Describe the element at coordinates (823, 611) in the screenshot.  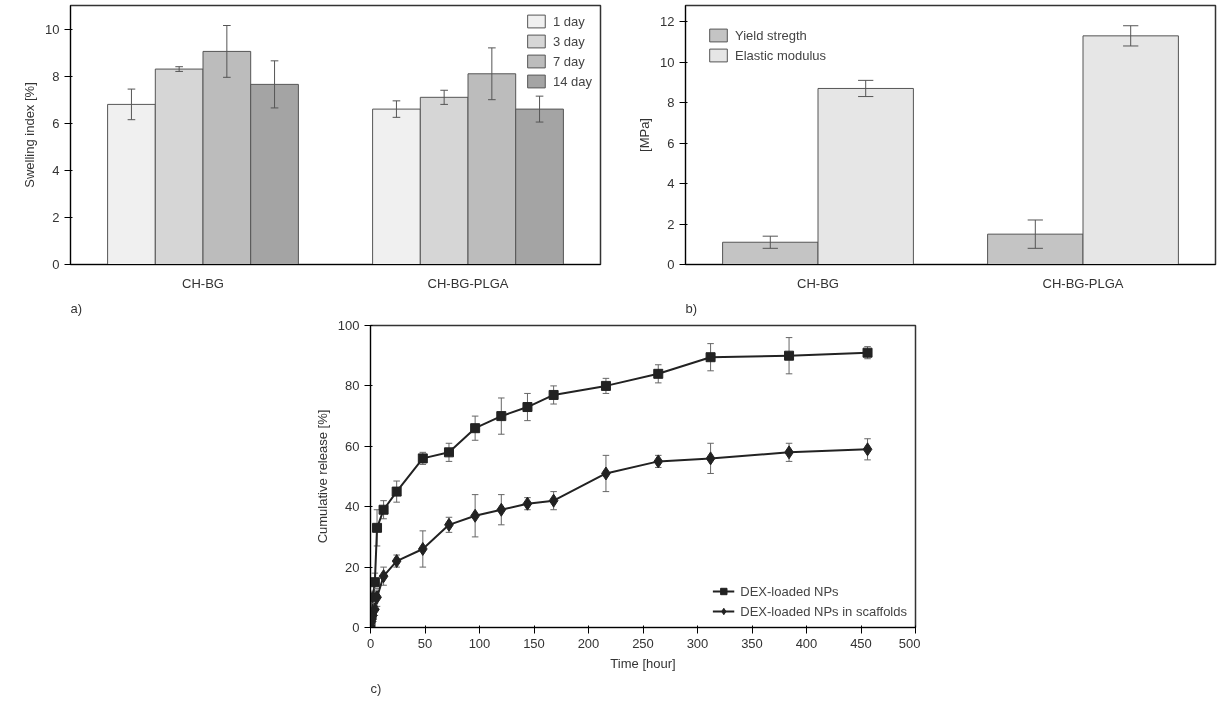
I see `legend-label: DEX-loaded NPs in scaffolds` at that location.